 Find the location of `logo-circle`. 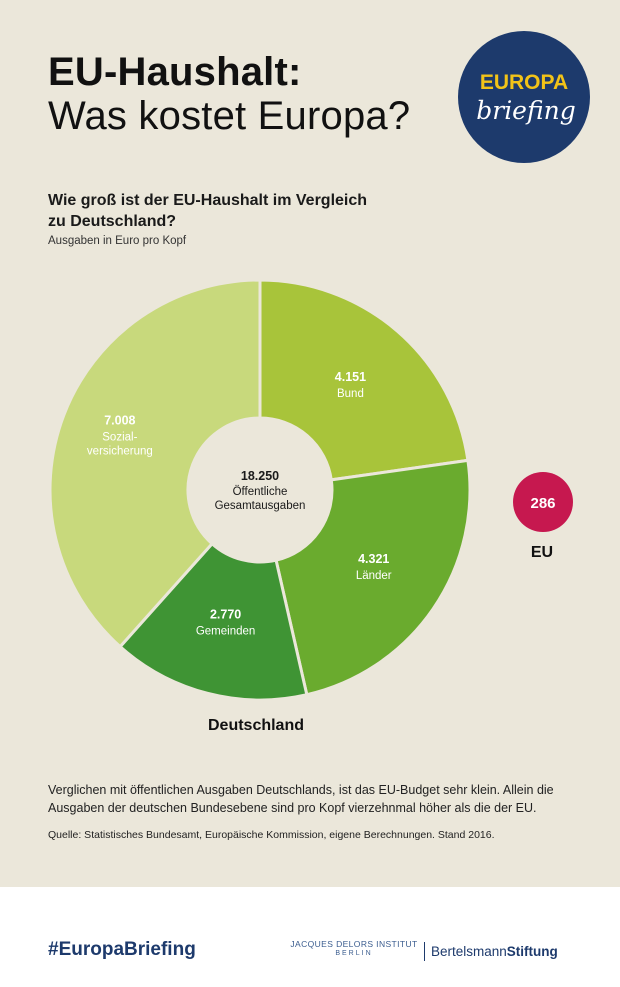

logo-circle is located at coordinates (524, 97).